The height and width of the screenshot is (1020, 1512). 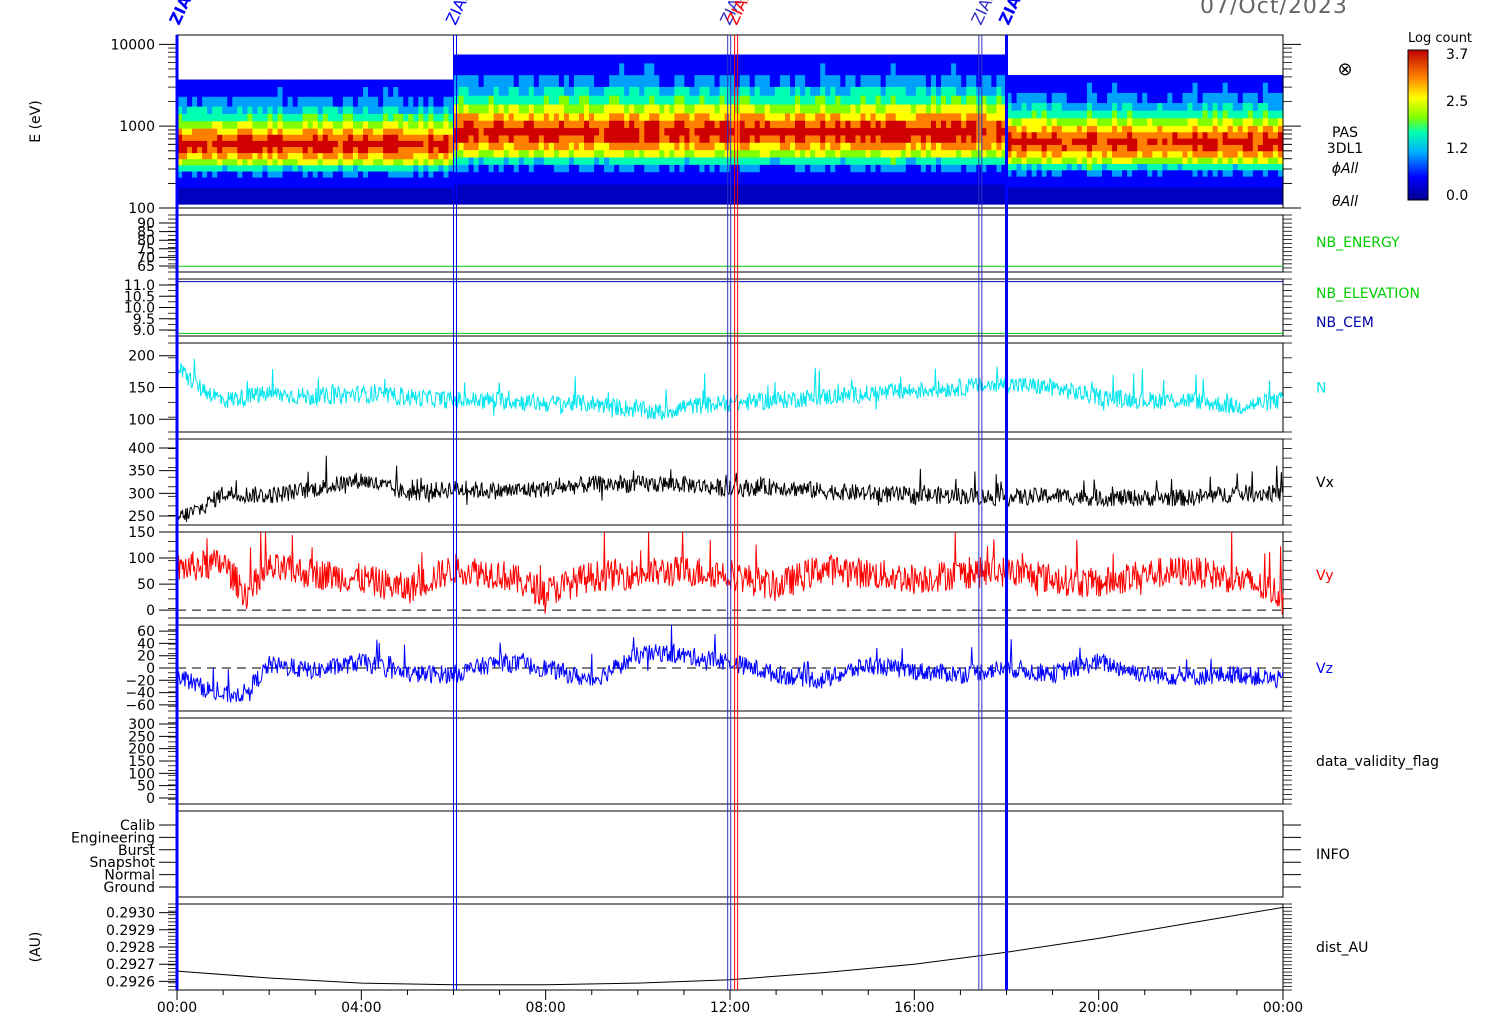 I want to click on colorbar-tick-label: 0.0, so click(x=1457, y=196).